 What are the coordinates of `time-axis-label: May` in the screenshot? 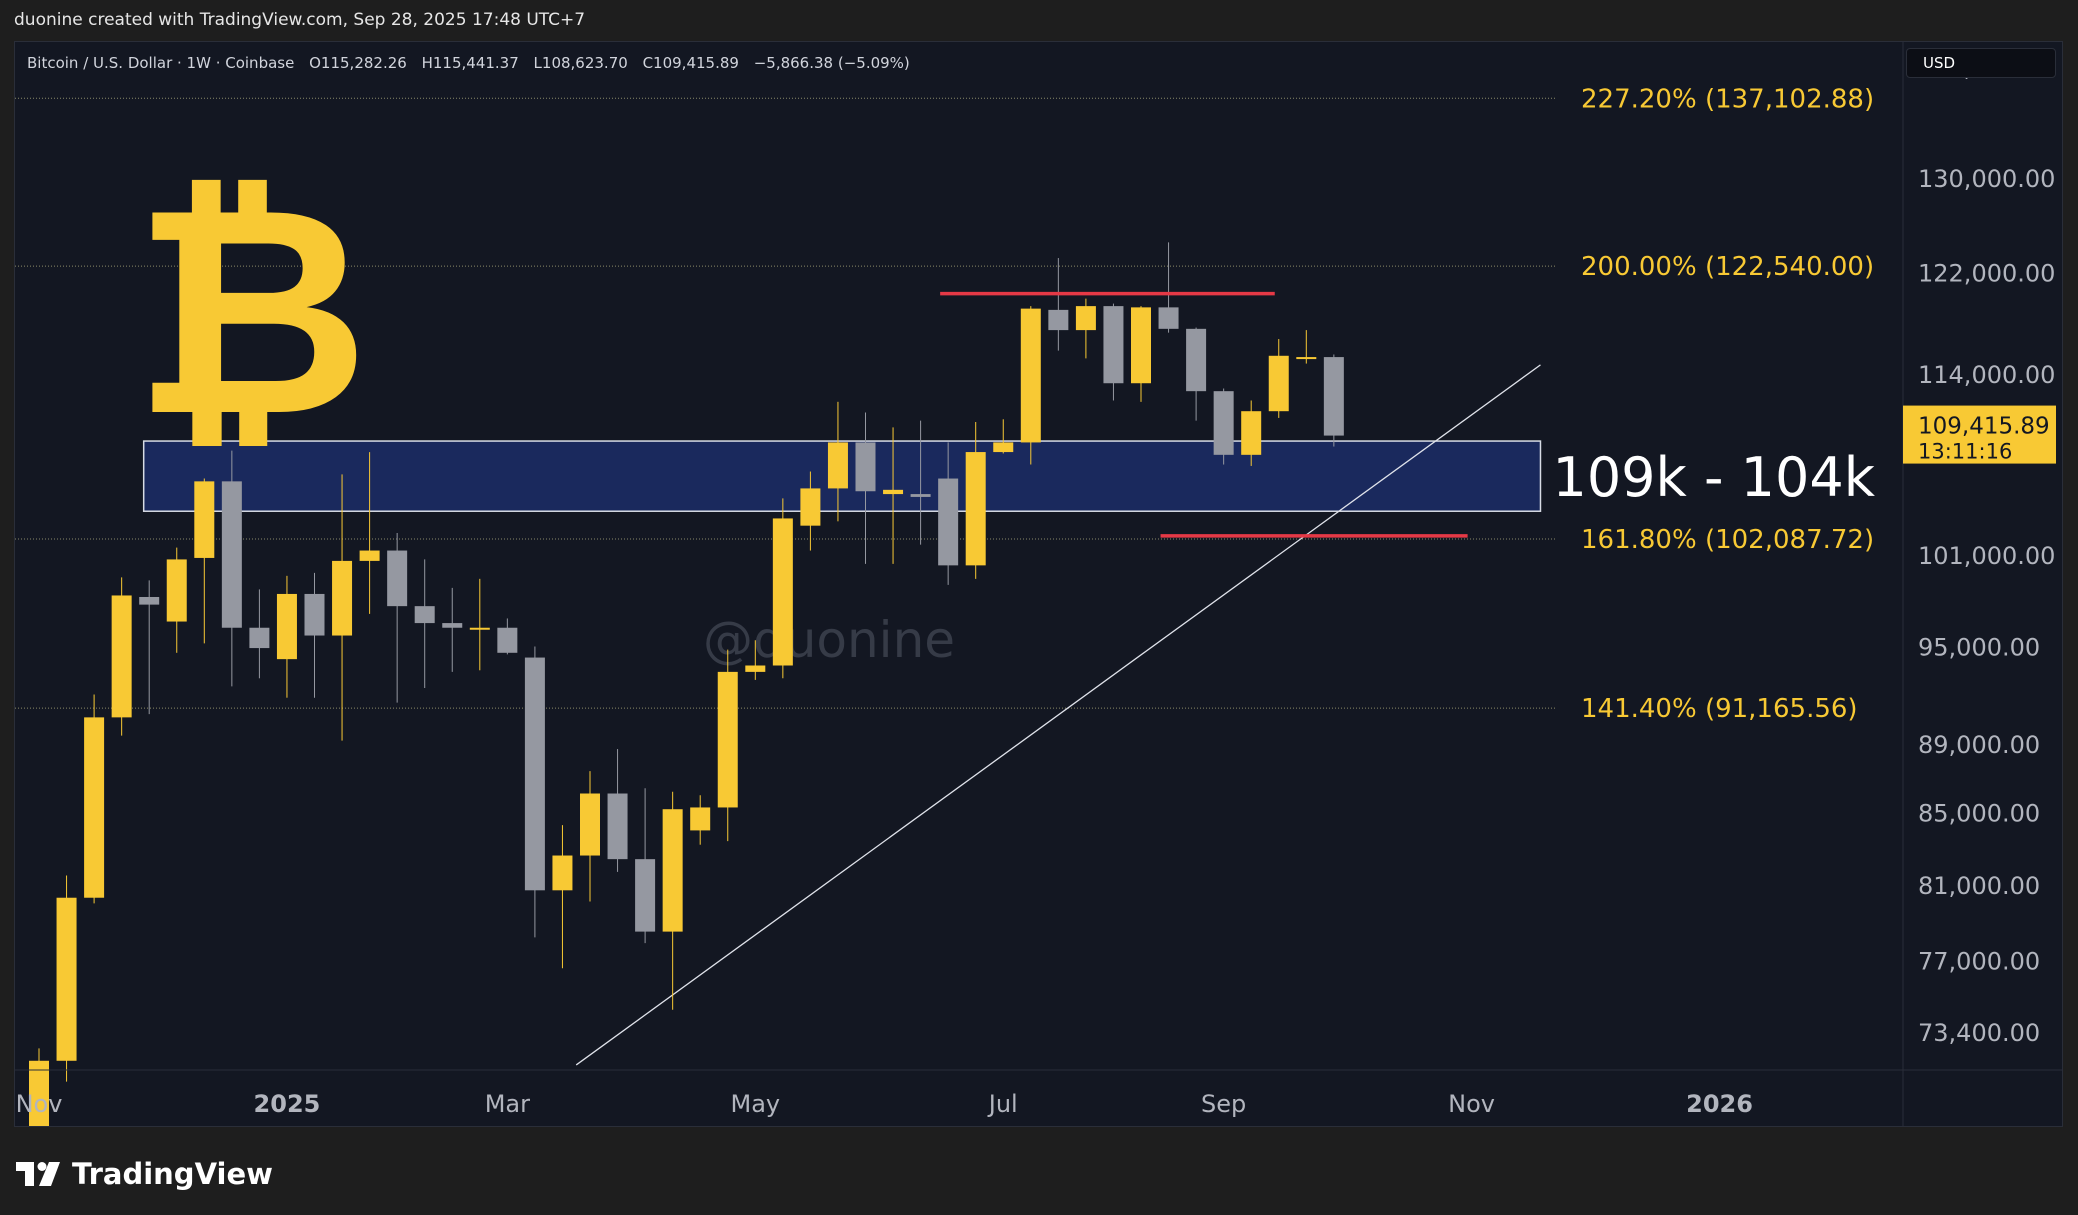 It's located at (755, 1104).